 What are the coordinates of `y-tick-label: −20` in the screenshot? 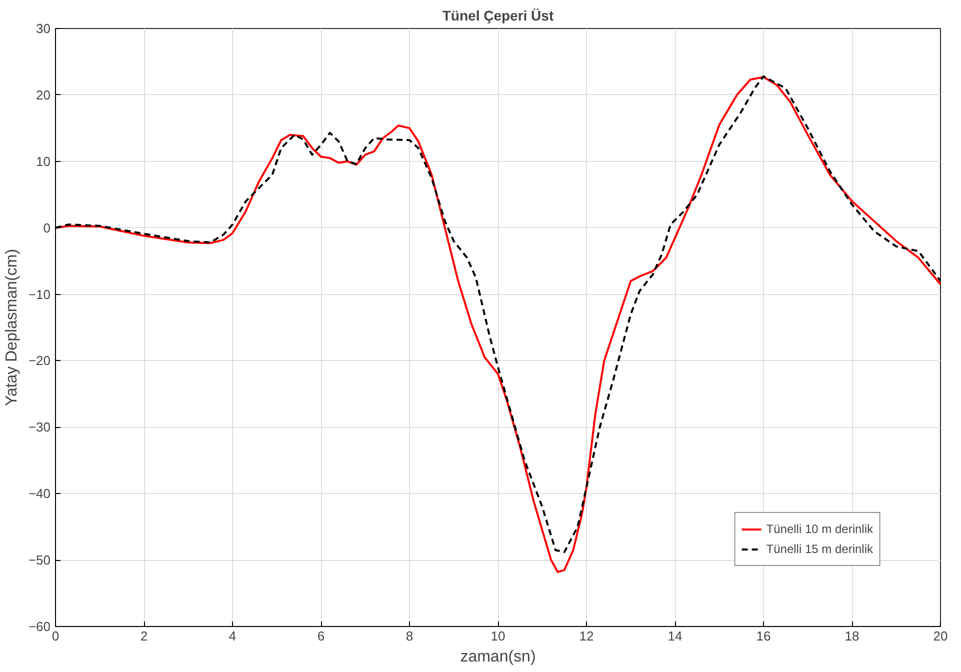 It's located at (39, 360).